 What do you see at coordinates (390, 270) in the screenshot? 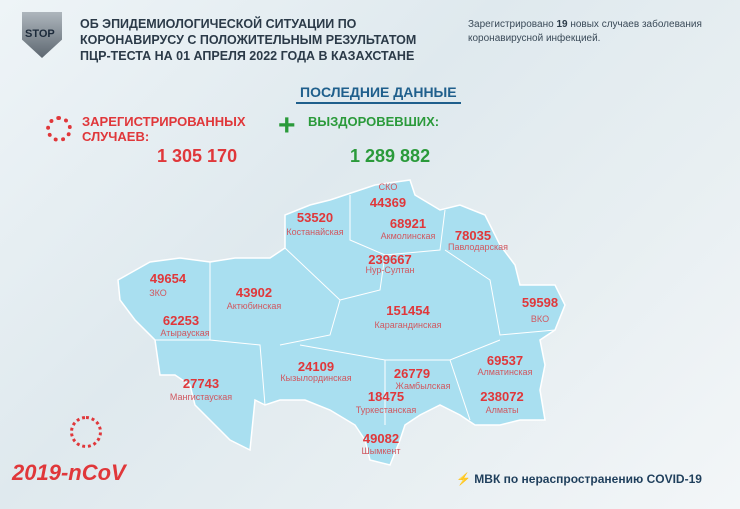
I see `region-name: Нур-Султан` at bounding box center [390, 270].